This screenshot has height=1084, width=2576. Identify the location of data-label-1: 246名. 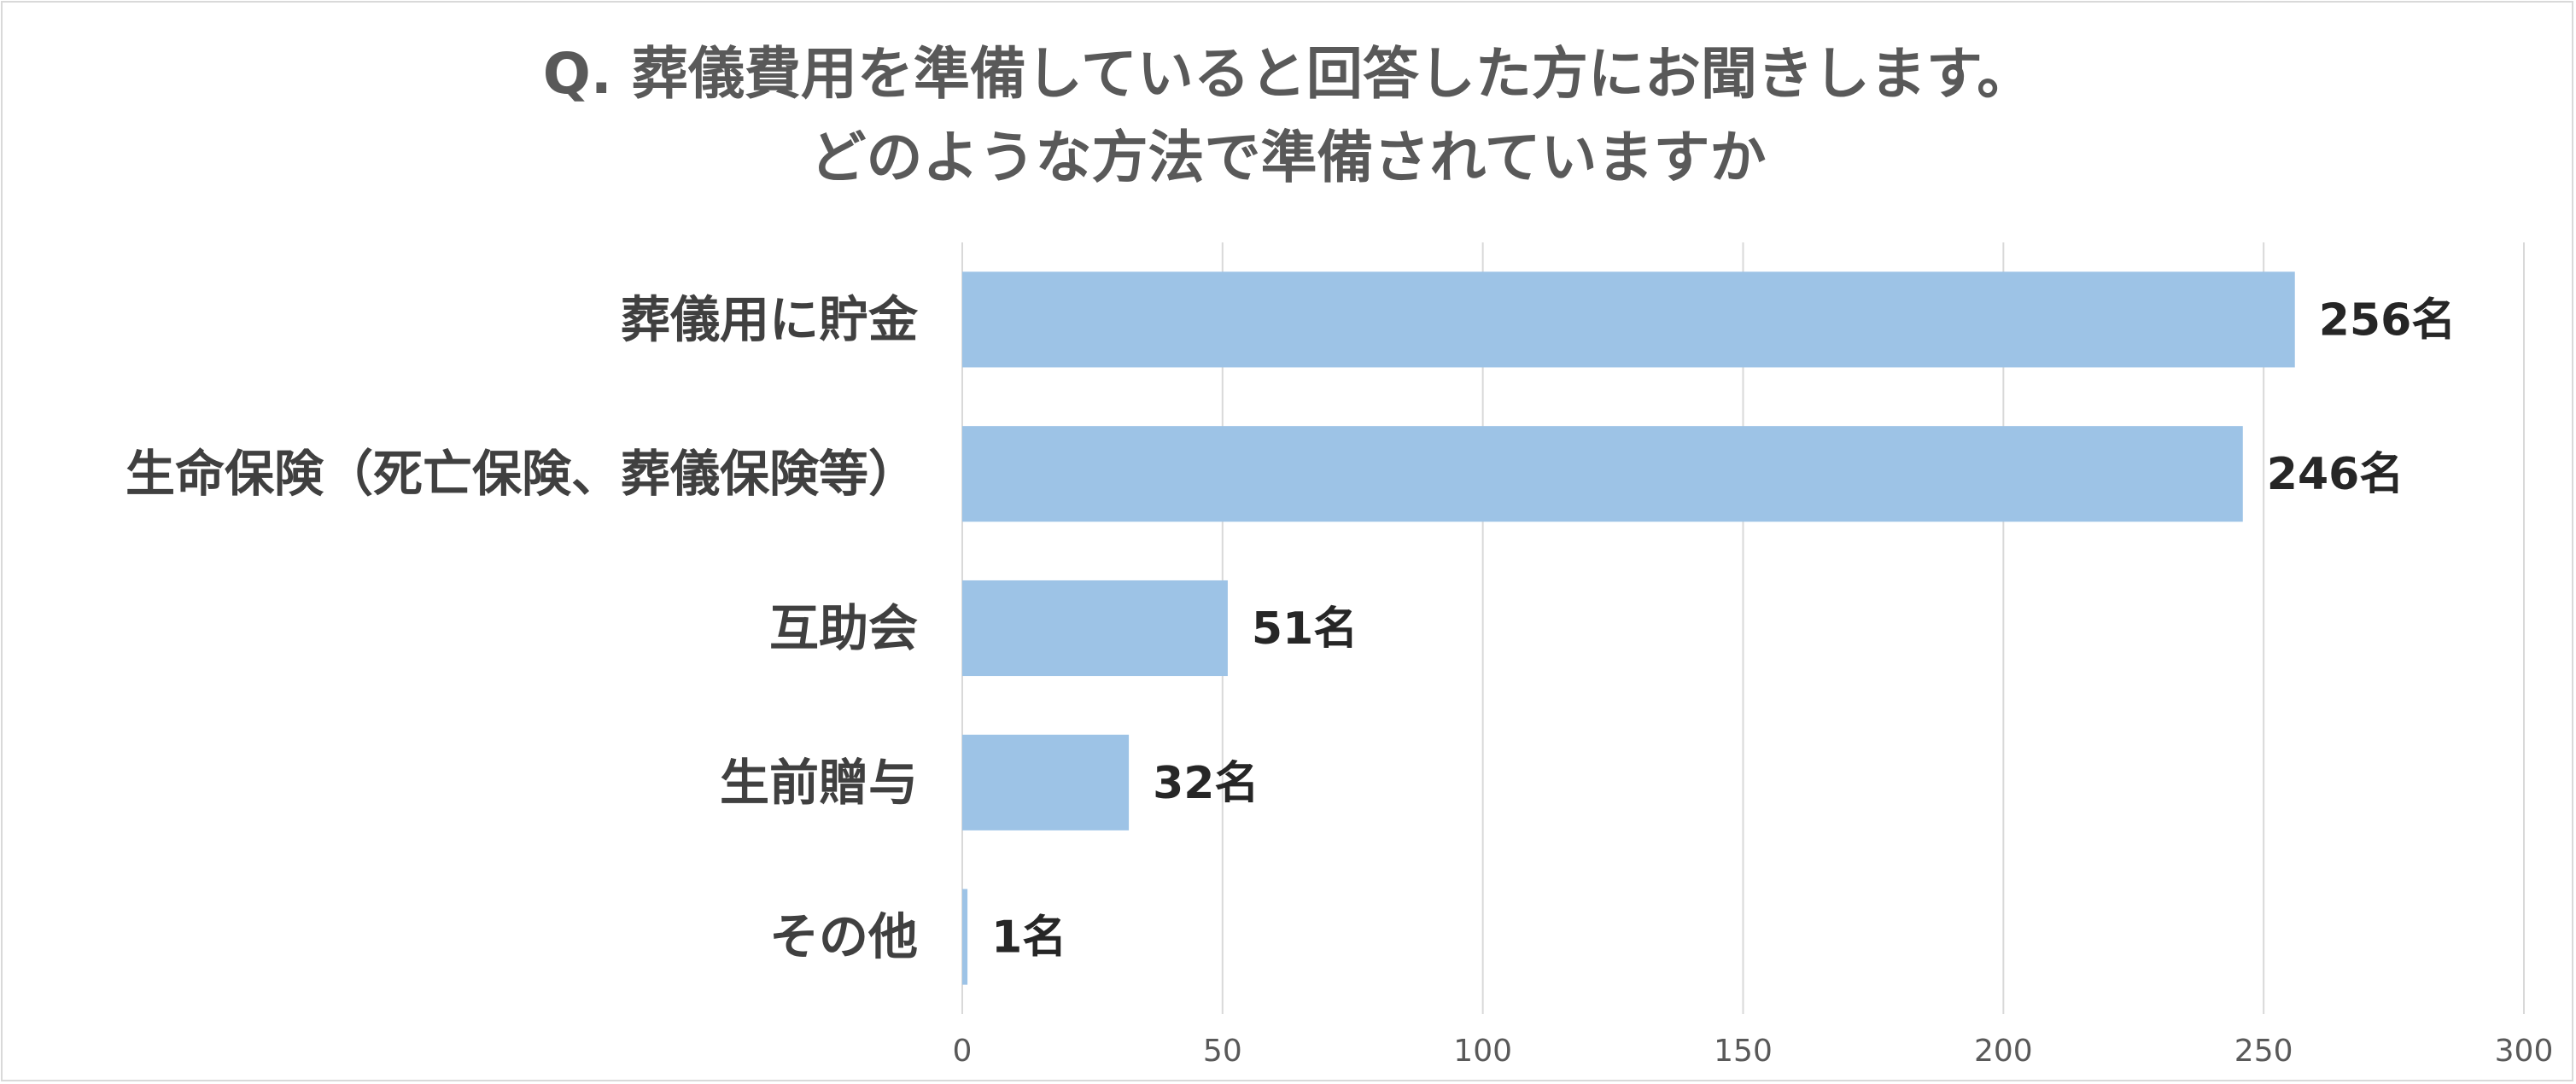
(2335, 475).